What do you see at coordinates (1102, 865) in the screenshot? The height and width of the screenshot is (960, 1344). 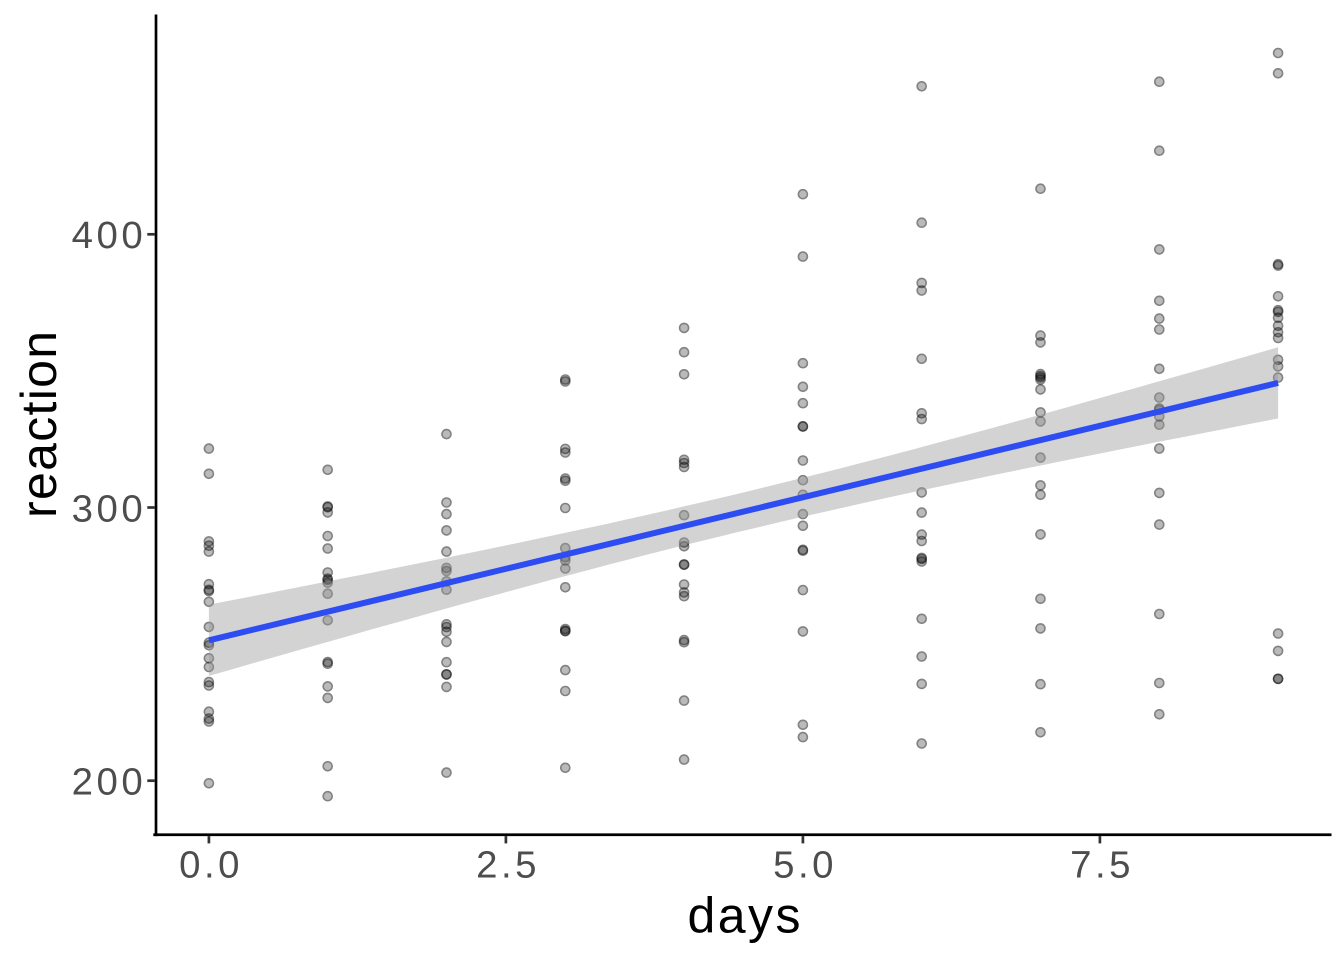 I see `svg-text: 7.5` at bounding box center [1102, 865].